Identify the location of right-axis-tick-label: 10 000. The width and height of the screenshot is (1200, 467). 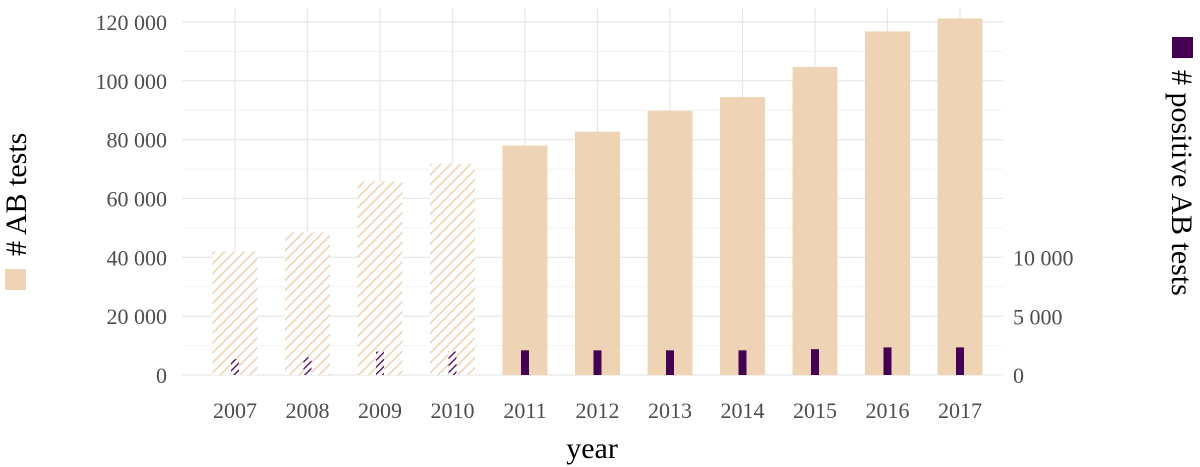
(1043, 258).